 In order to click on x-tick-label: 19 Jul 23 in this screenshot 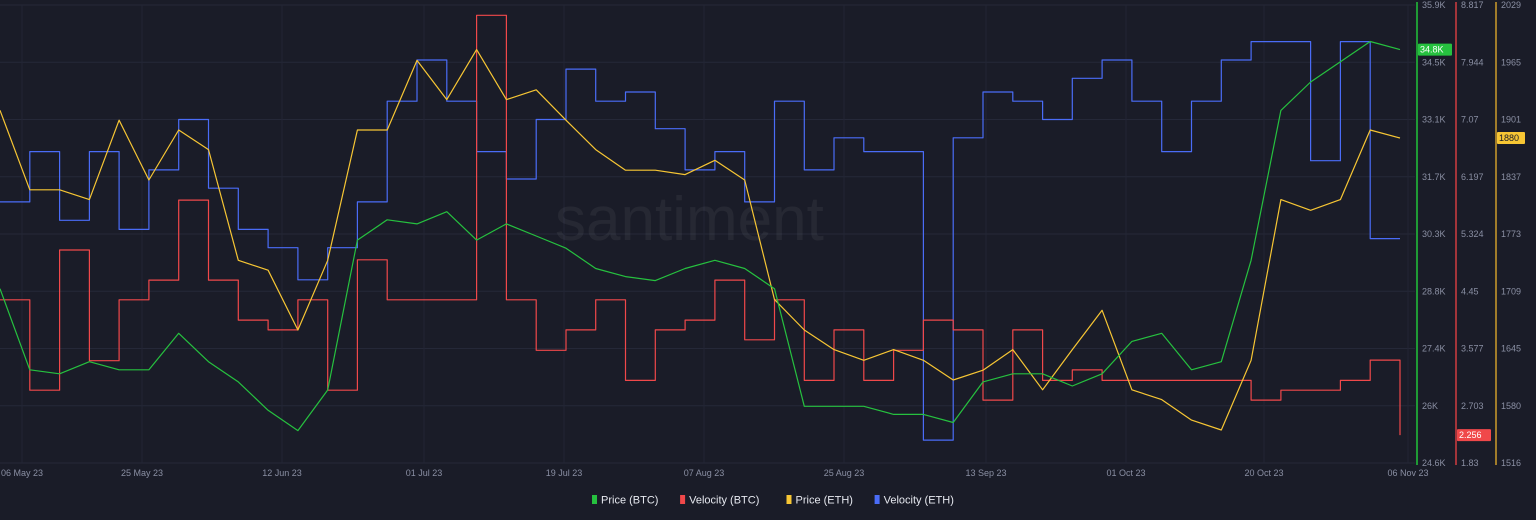, I will do `click(564, 473)`.